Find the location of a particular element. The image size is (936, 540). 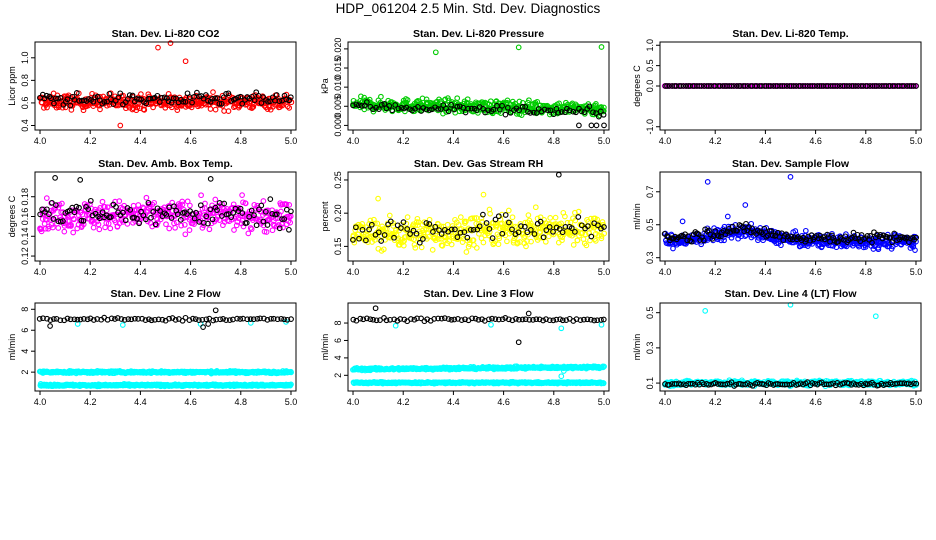

y-tick-label: 0.8 is located at coordinates (25, 80).